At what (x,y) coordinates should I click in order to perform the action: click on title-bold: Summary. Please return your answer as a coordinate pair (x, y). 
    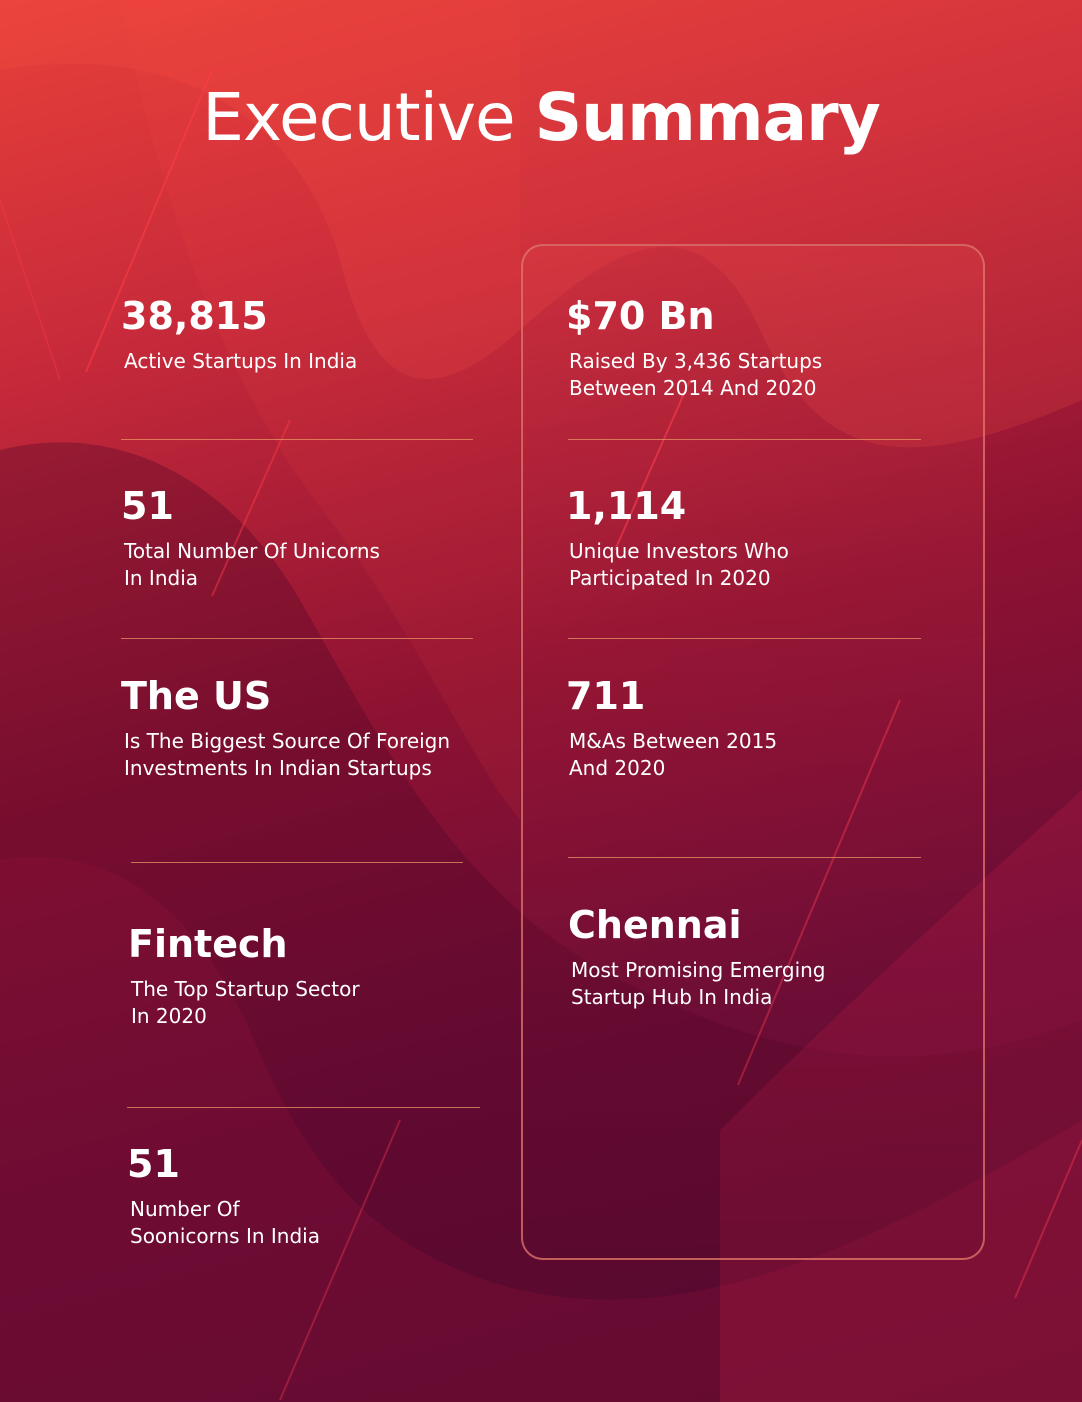
    Looking at the image, I should click on (707, 117).